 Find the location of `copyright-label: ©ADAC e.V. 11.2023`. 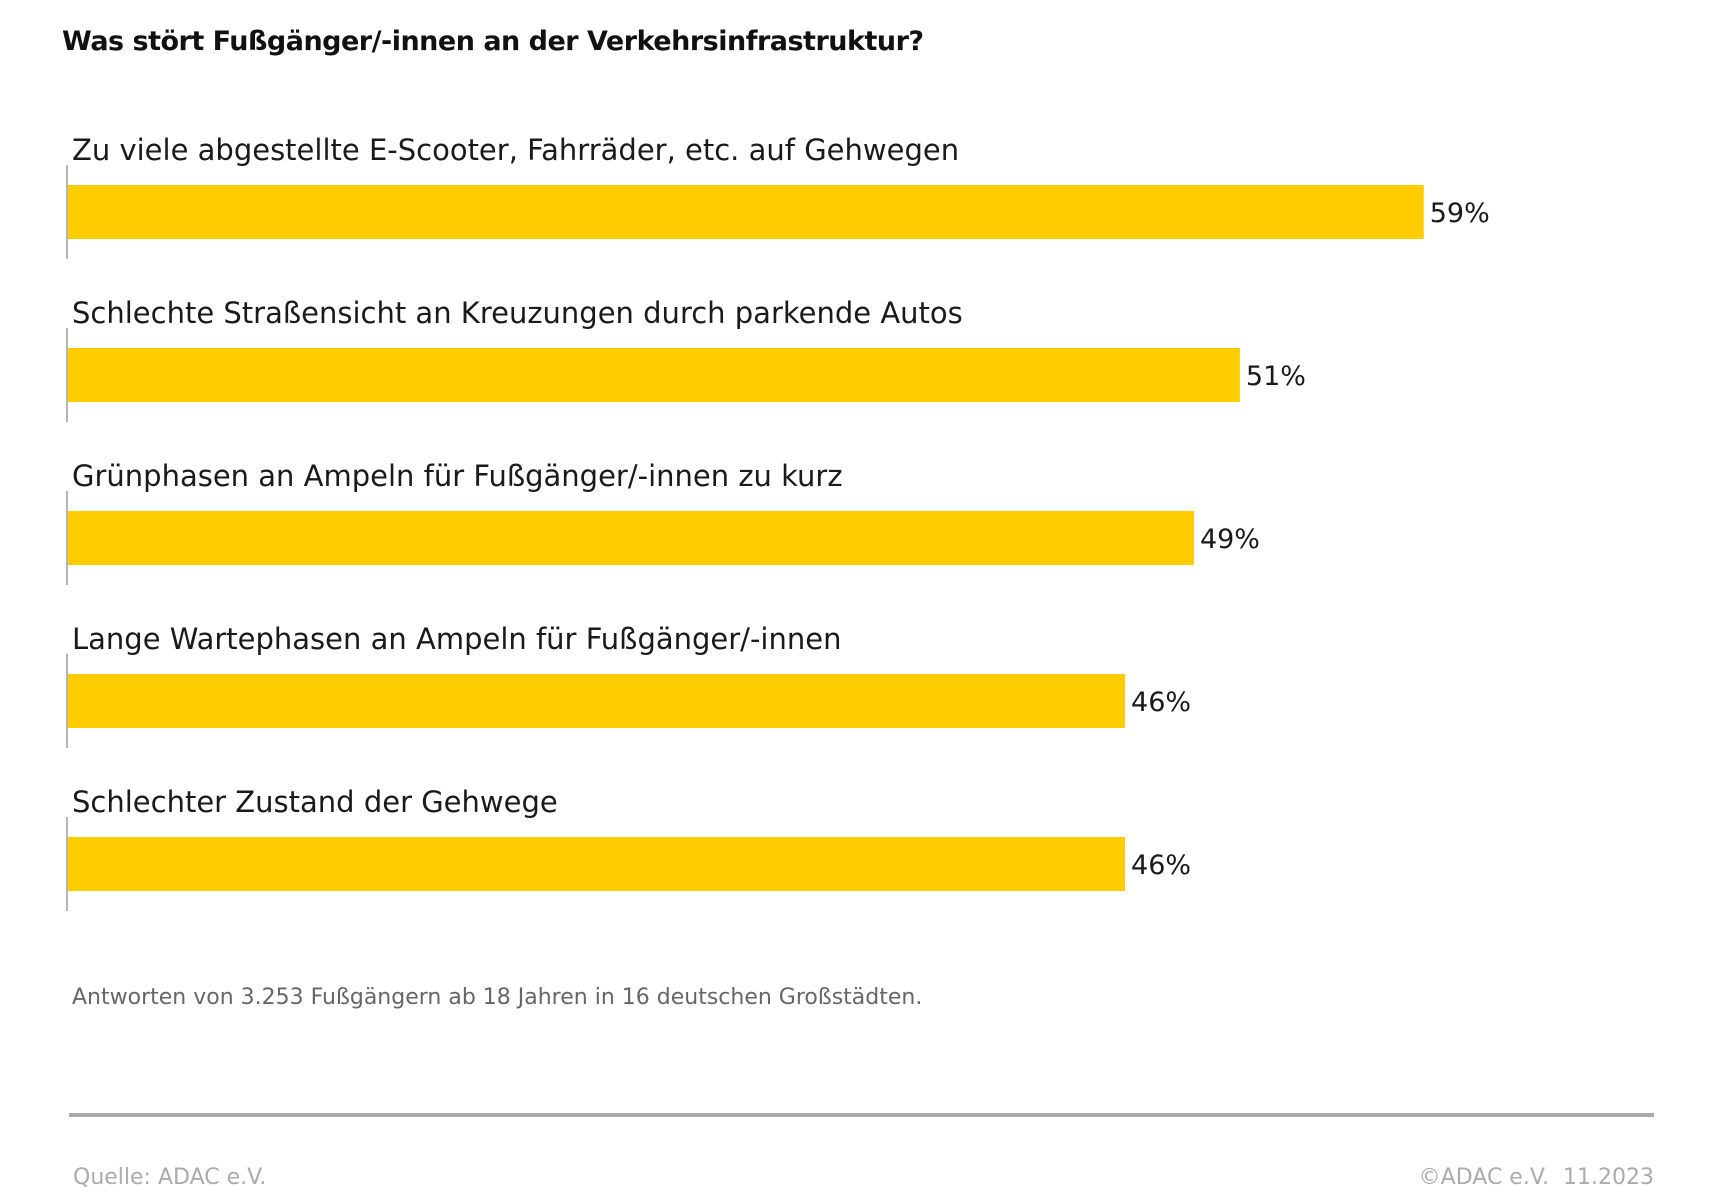

copyright-label: ©ADAC e.V. 11.2023 is located at coordinates (1536, 1177).